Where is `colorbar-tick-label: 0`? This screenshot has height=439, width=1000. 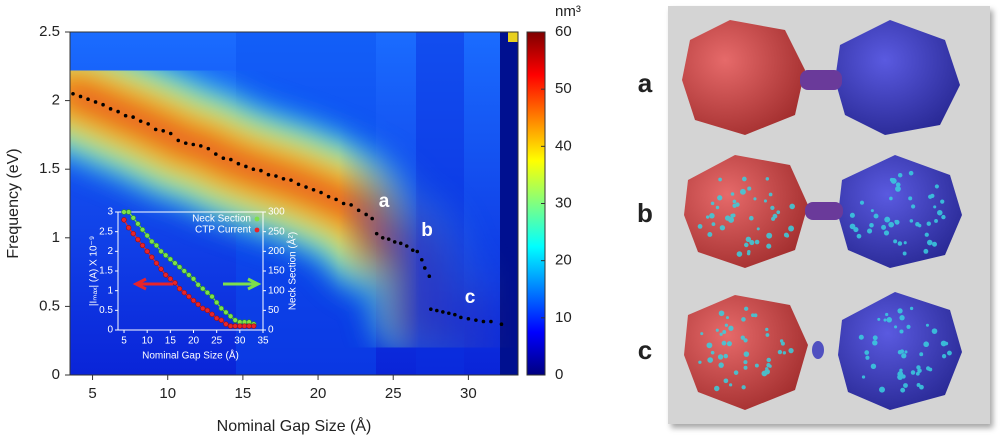 colorbar-tick-label: 0 is located at coordinates (559, 374).